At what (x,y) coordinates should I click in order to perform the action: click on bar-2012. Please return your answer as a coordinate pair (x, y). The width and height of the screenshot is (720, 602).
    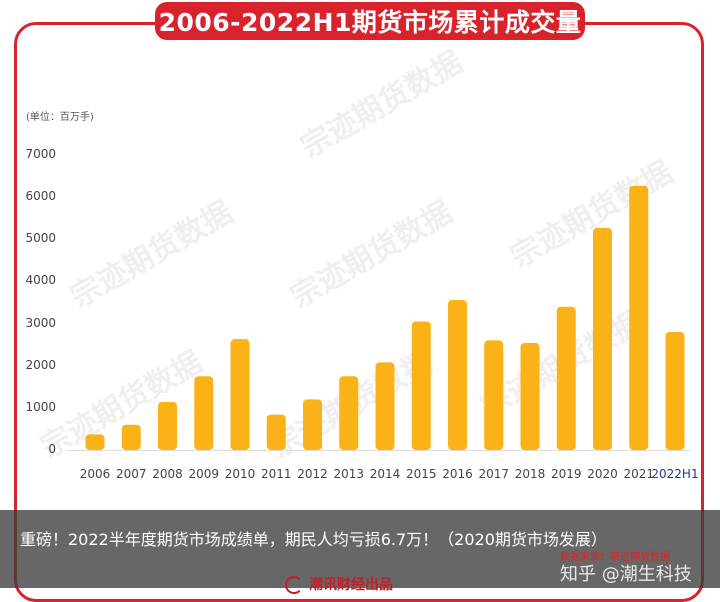
    Looking at the image, I should click on (312, 424).